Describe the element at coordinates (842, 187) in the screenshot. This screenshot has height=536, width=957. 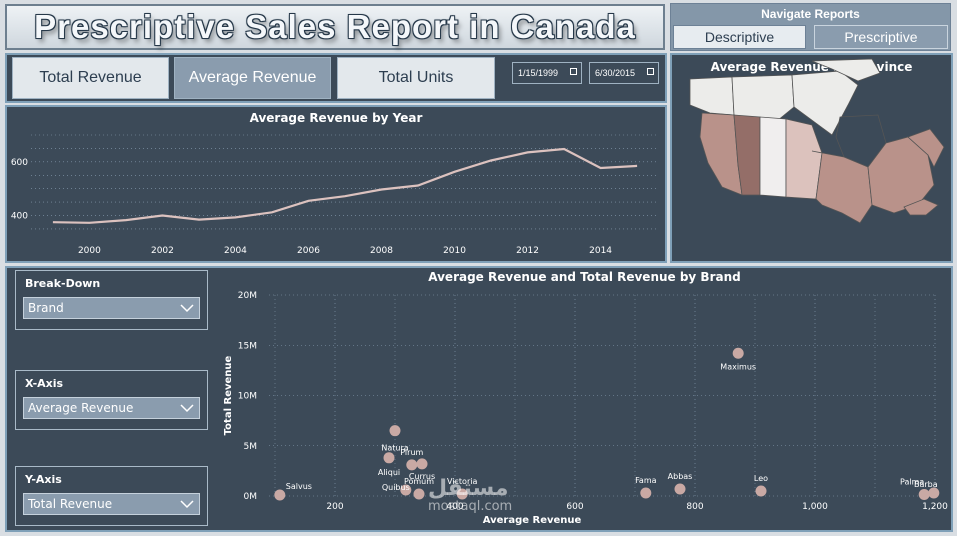
I see `province-ontario` at that location.